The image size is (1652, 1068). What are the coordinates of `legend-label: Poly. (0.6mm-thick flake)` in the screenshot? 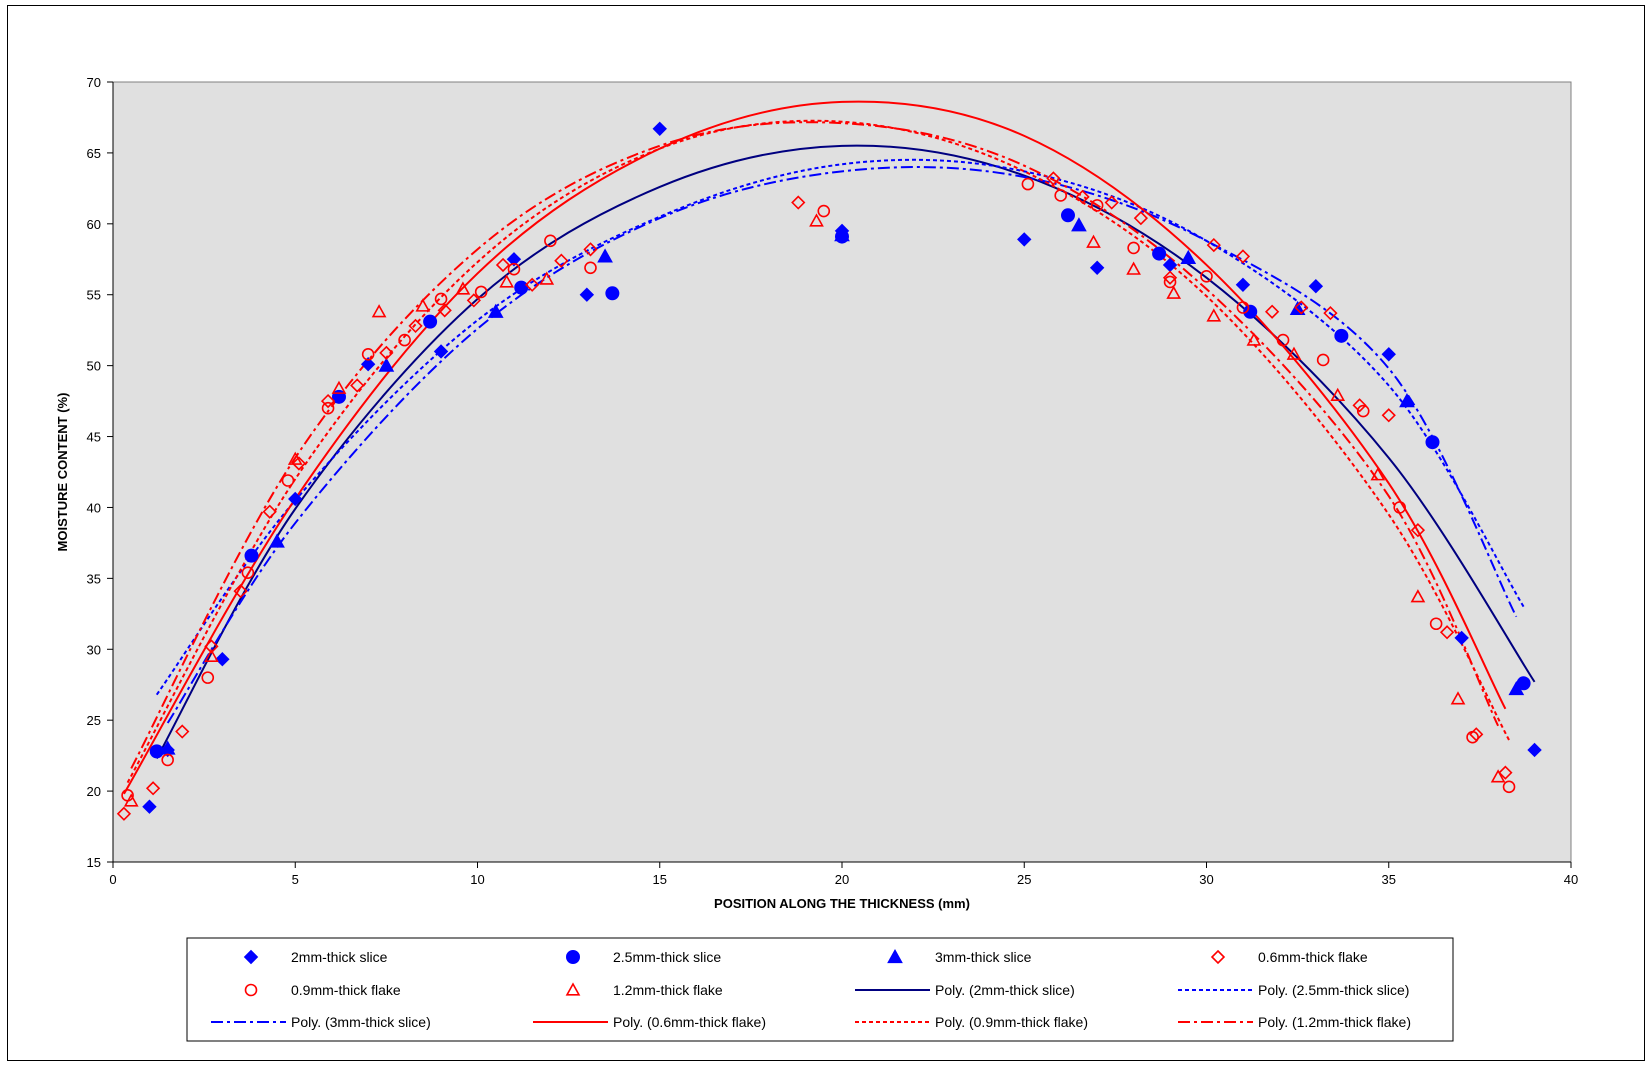 It's located at (689, 1022).